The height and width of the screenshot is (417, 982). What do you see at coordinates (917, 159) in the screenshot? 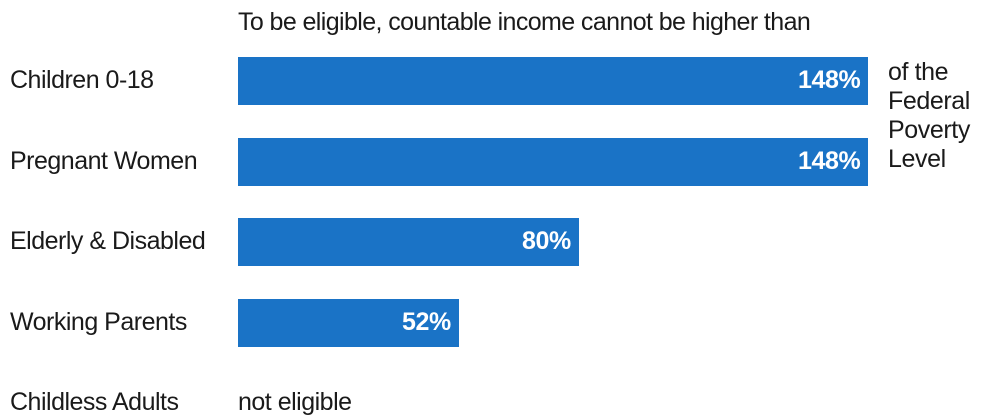
I see `fpl-note-line: Level` at bounding box center [917, 159].